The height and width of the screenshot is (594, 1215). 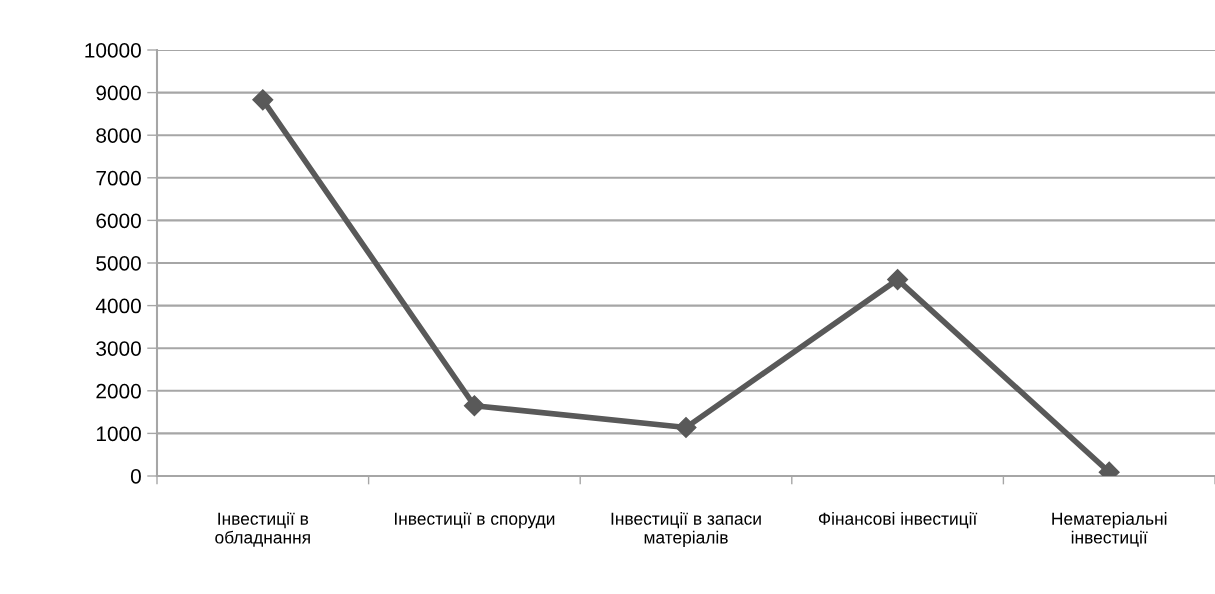 I want to click on y-tick-label: 5000, so click(x=118, y=263).